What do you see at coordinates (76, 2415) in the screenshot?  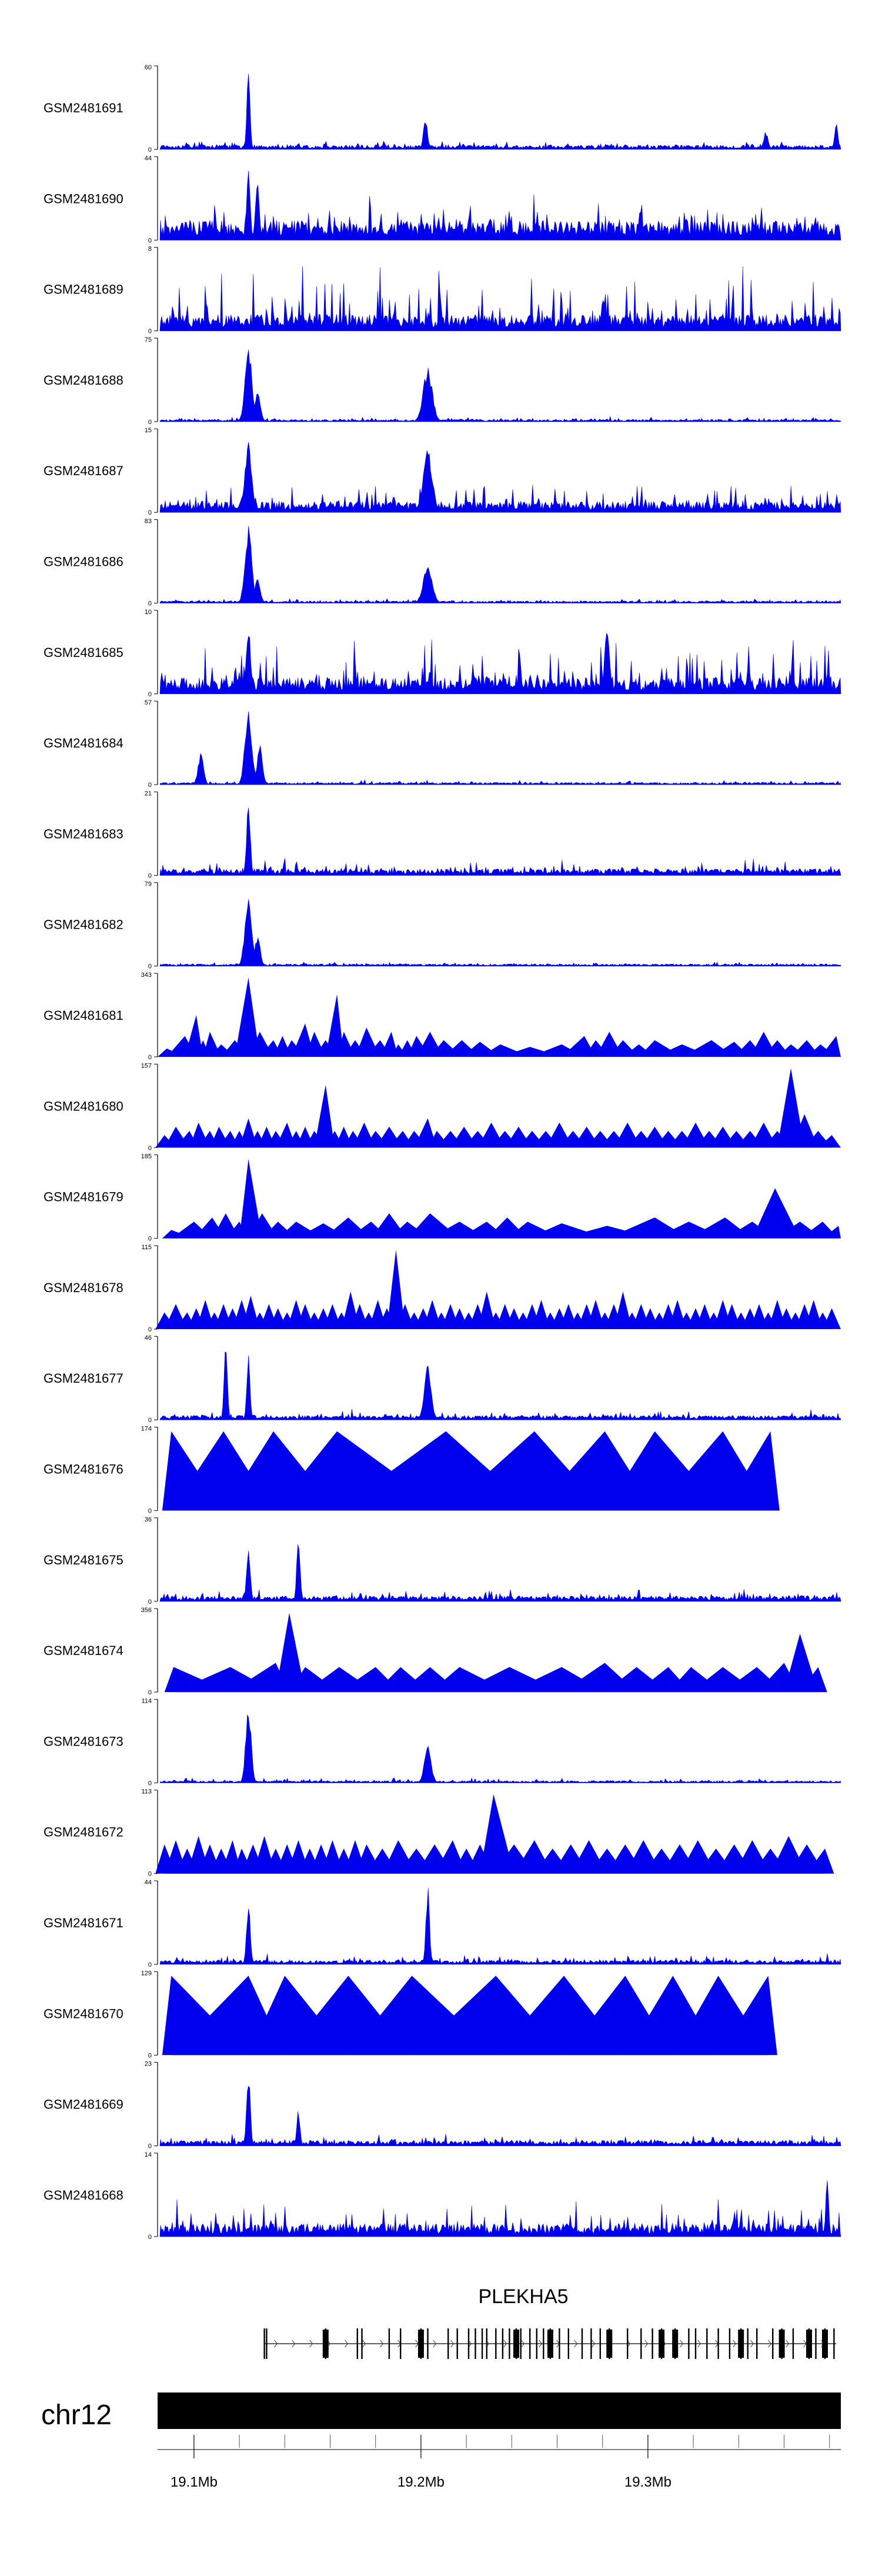 I see `chromosome-label: chr12` at bounding box center [76, 2415].